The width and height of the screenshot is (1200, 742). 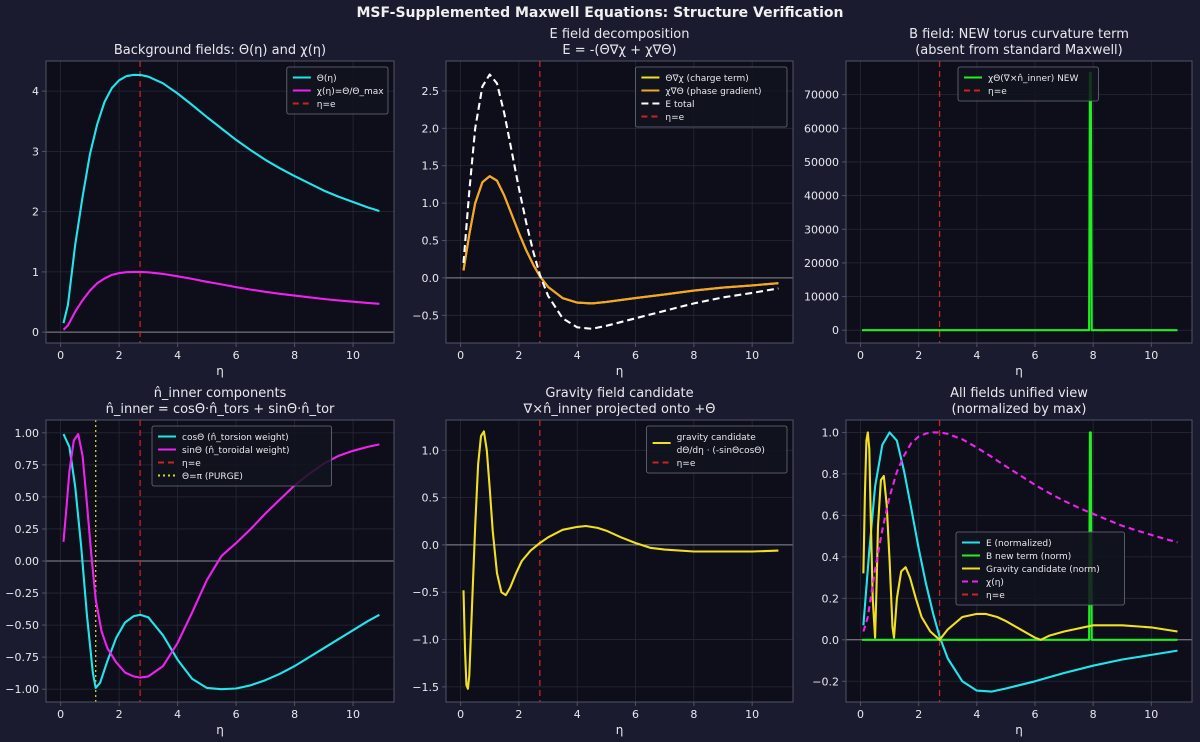 What do you see at coordinates (821, 229) in the screenshot?
I see `y-tick-label: 30000` at bounding box center [821, 229].